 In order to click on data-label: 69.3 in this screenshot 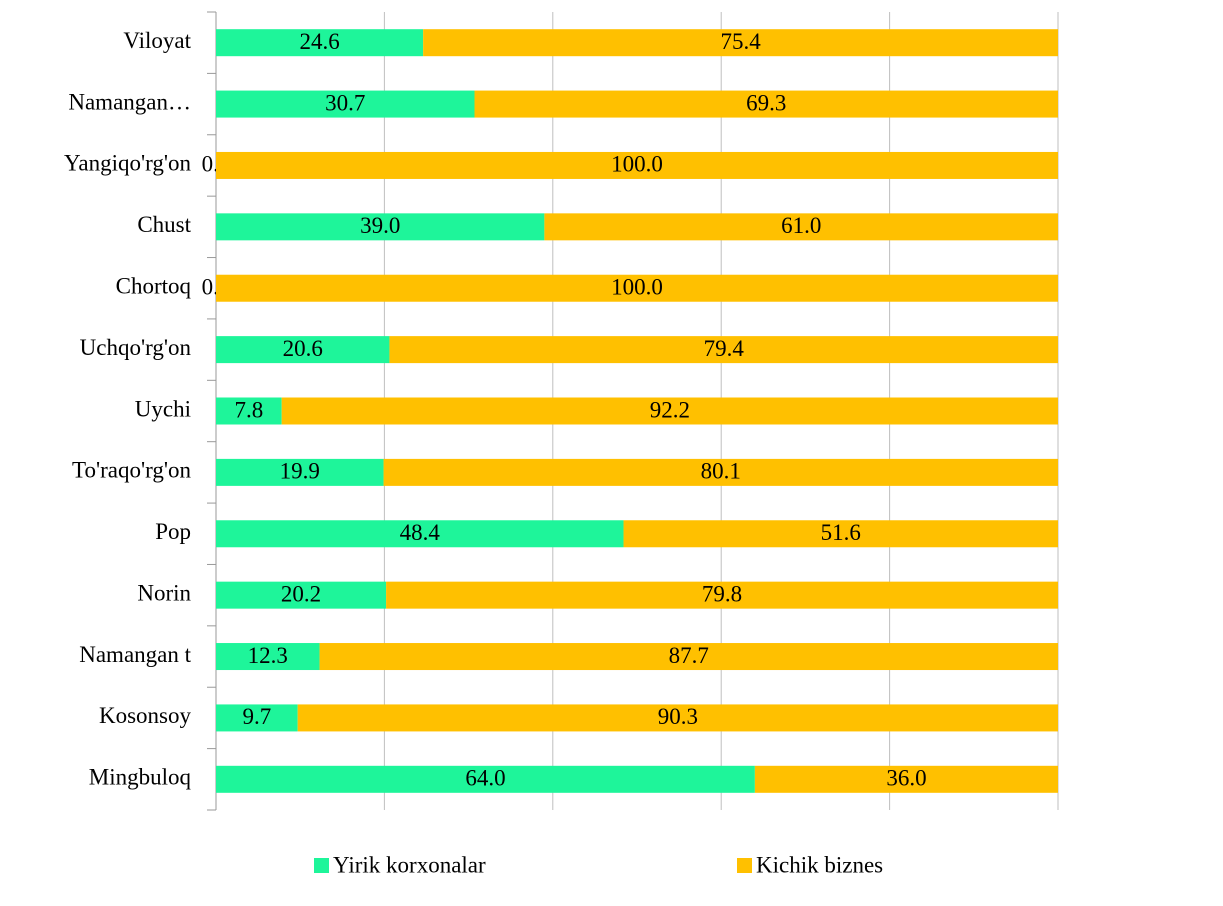, I will do `click(766, 102)`.